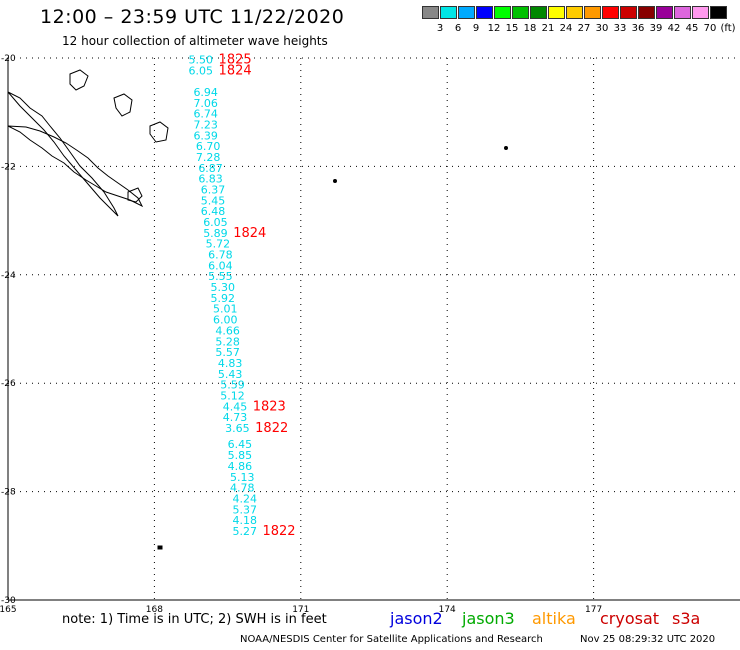 This screenshot has height=650, width=740. What do you see at coordinates (240, 466) in the screenshot?
I see `wave-height-value: 4.86` at bounding box center [240, 466].